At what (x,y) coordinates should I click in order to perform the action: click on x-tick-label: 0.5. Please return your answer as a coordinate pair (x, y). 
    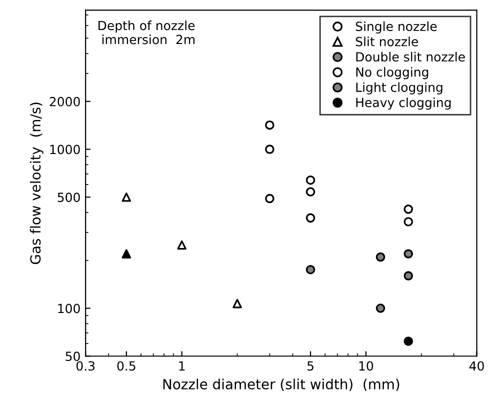
    Looking at the image, I should click on (126, 366).